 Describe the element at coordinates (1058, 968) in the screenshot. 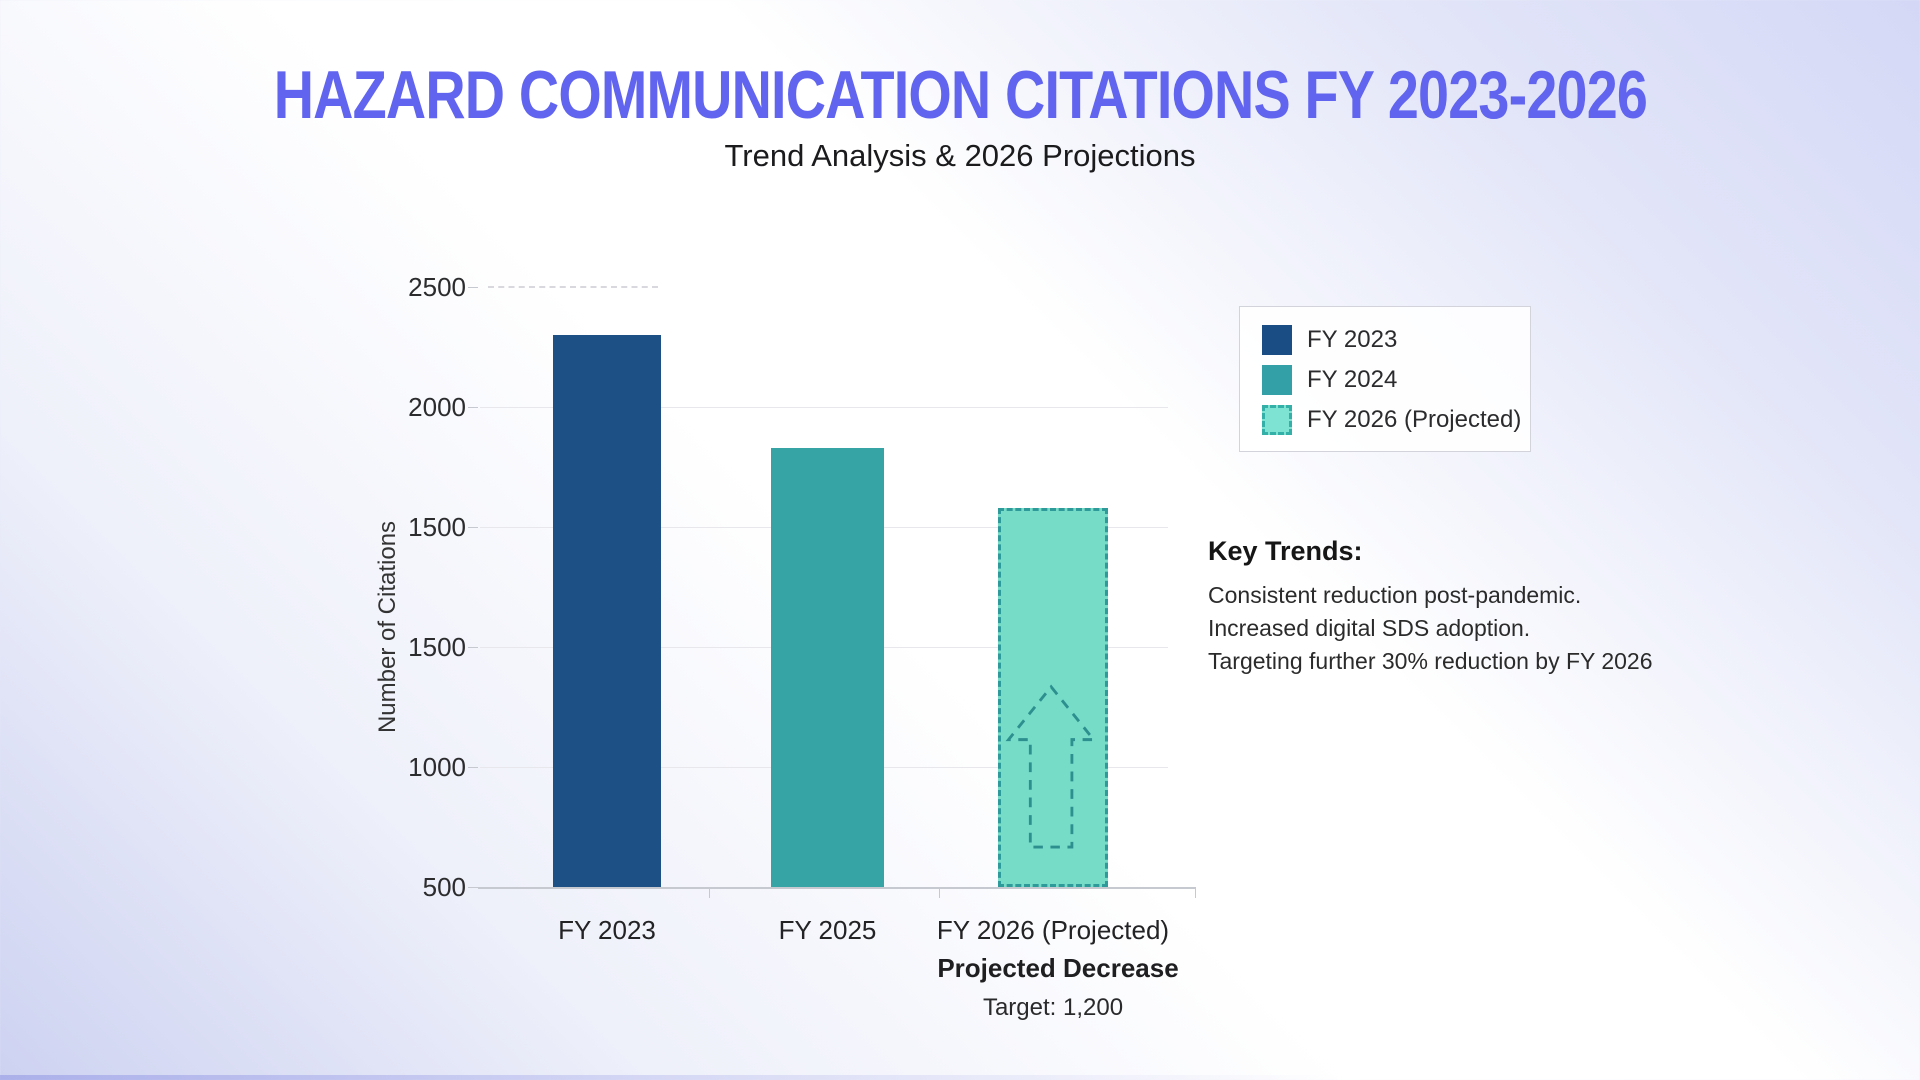

I see `projected-decrease-annotation: Projected Decrease` at that location.